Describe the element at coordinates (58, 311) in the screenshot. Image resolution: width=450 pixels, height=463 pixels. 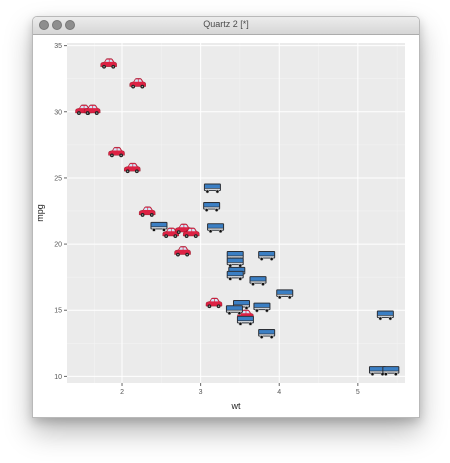
I see `y-tick-label: 15` at that location.